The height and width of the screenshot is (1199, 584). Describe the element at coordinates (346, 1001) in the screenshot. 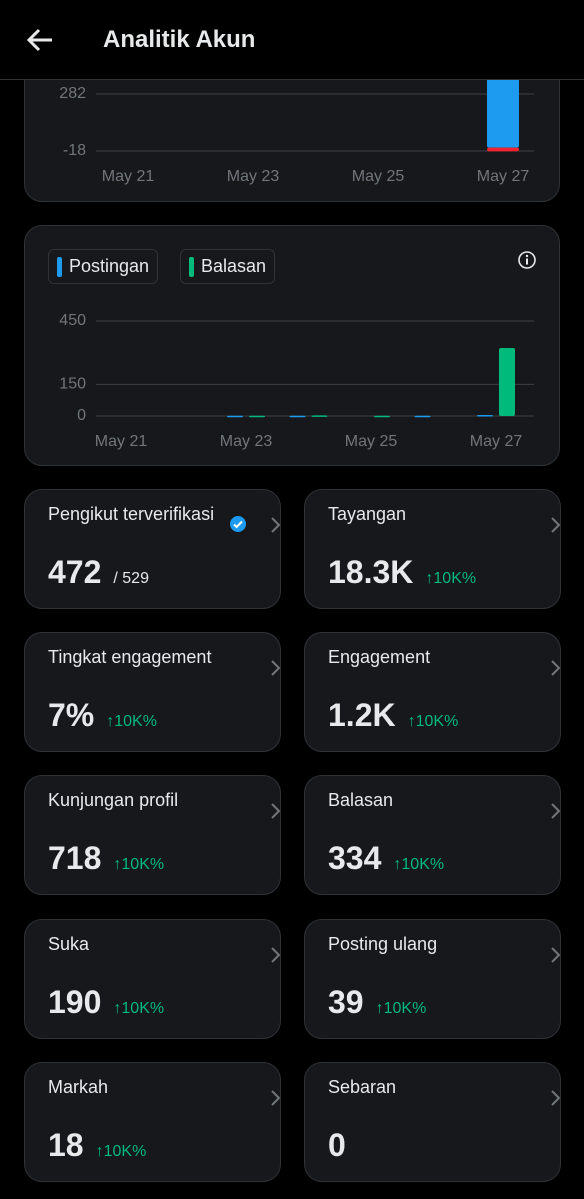

I see `stat-value: 39` at that location.